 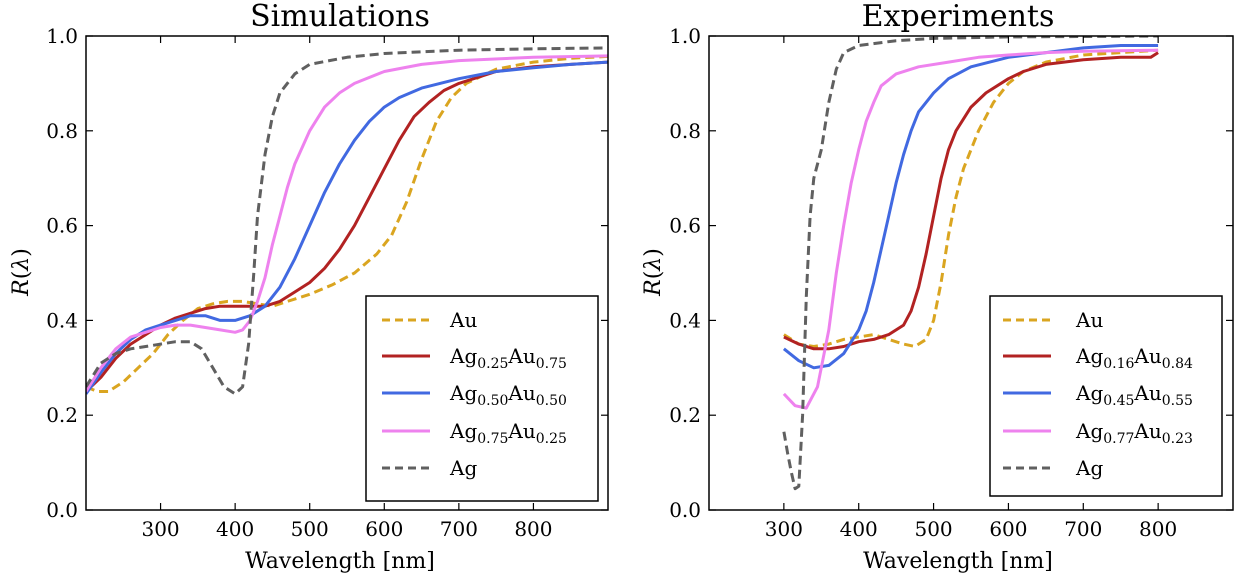 I want to click on chart-title: Experiments, so click(x=958, y=17).